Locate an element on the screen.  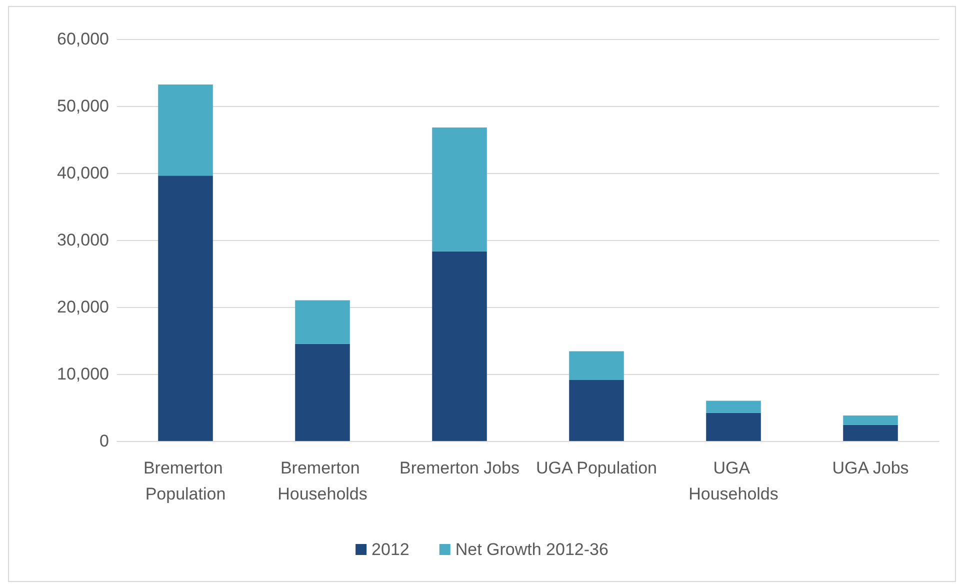
x-tick-label: UGA Jobs is located at coordinates (870, 468).